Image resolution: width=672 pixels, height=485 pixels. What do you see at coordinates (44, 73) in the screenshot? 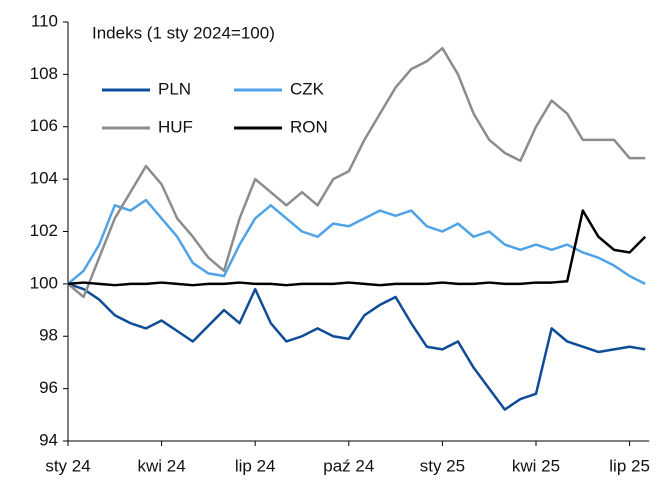
I see `y-tick-label: 108` at bounding box center [44, 73].